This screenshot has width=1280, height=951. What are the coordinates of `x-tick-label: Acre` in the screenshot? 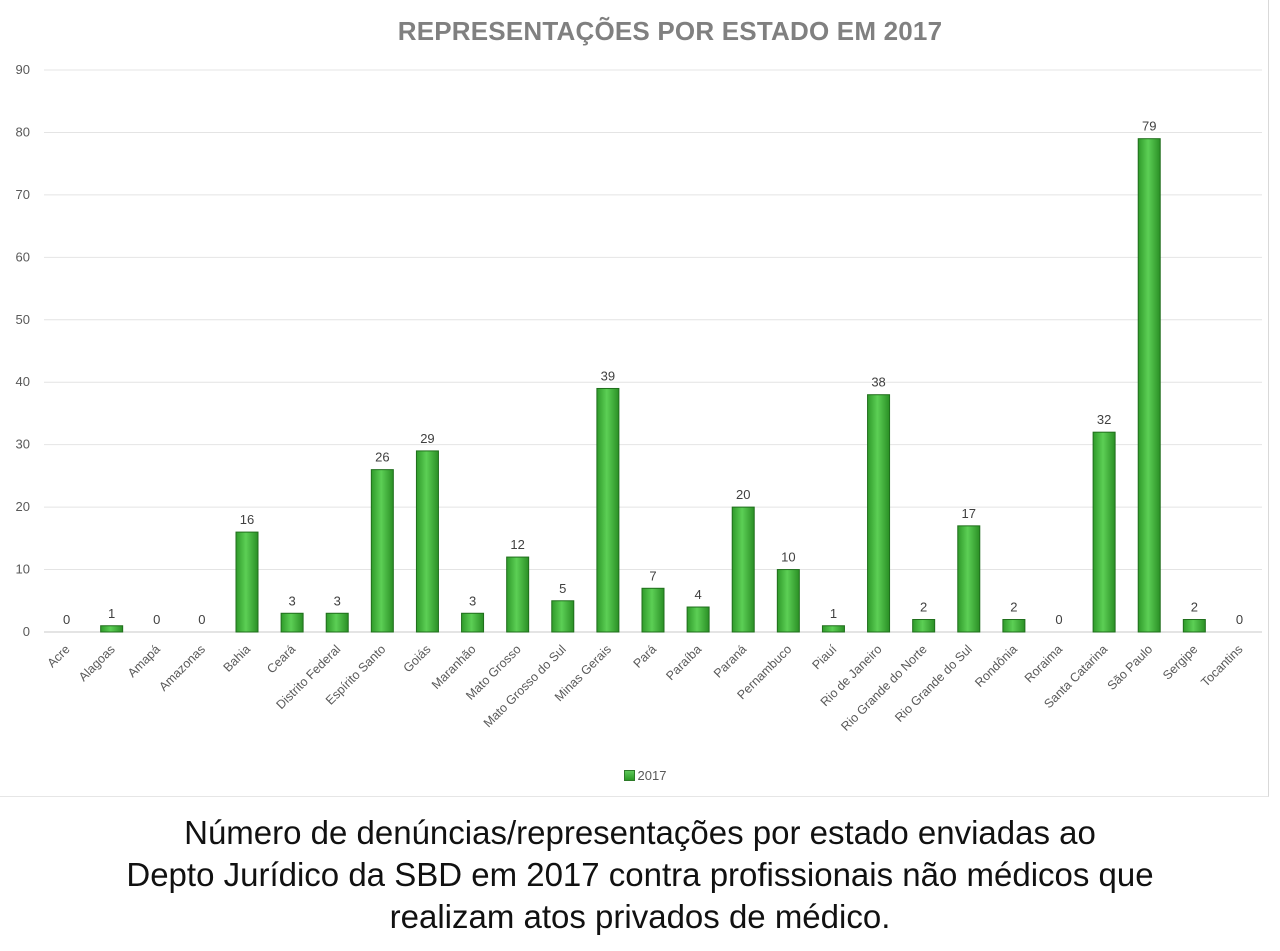 It's located at (59, 656).